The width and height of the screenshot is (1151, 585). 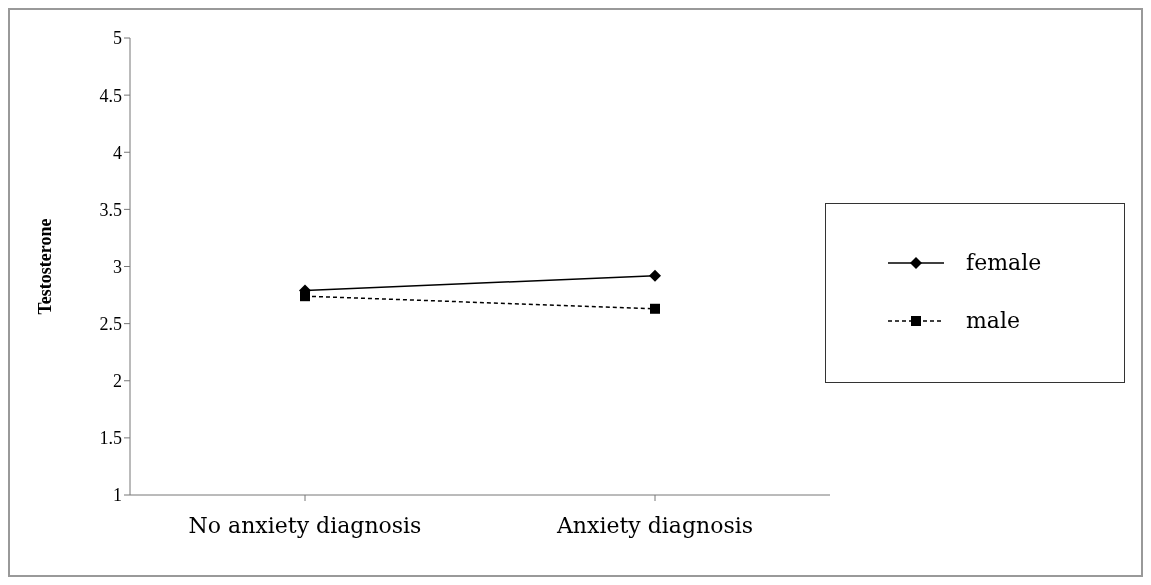 I want to click on y-tick-label: 2, so click(x=117, y=381).